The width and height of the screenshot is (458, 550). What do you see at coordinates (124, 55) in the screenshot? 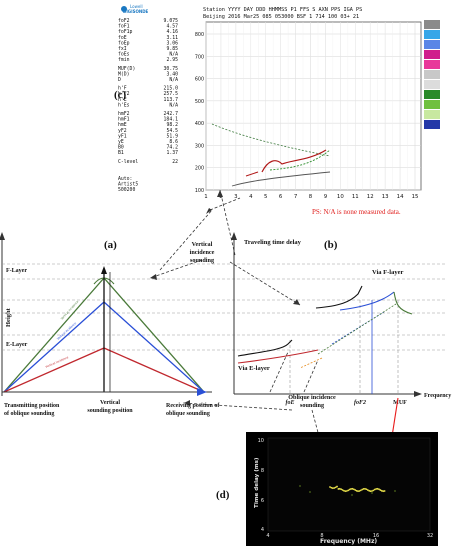
I see `param-key: foEs` at bounding box center [124, 55].